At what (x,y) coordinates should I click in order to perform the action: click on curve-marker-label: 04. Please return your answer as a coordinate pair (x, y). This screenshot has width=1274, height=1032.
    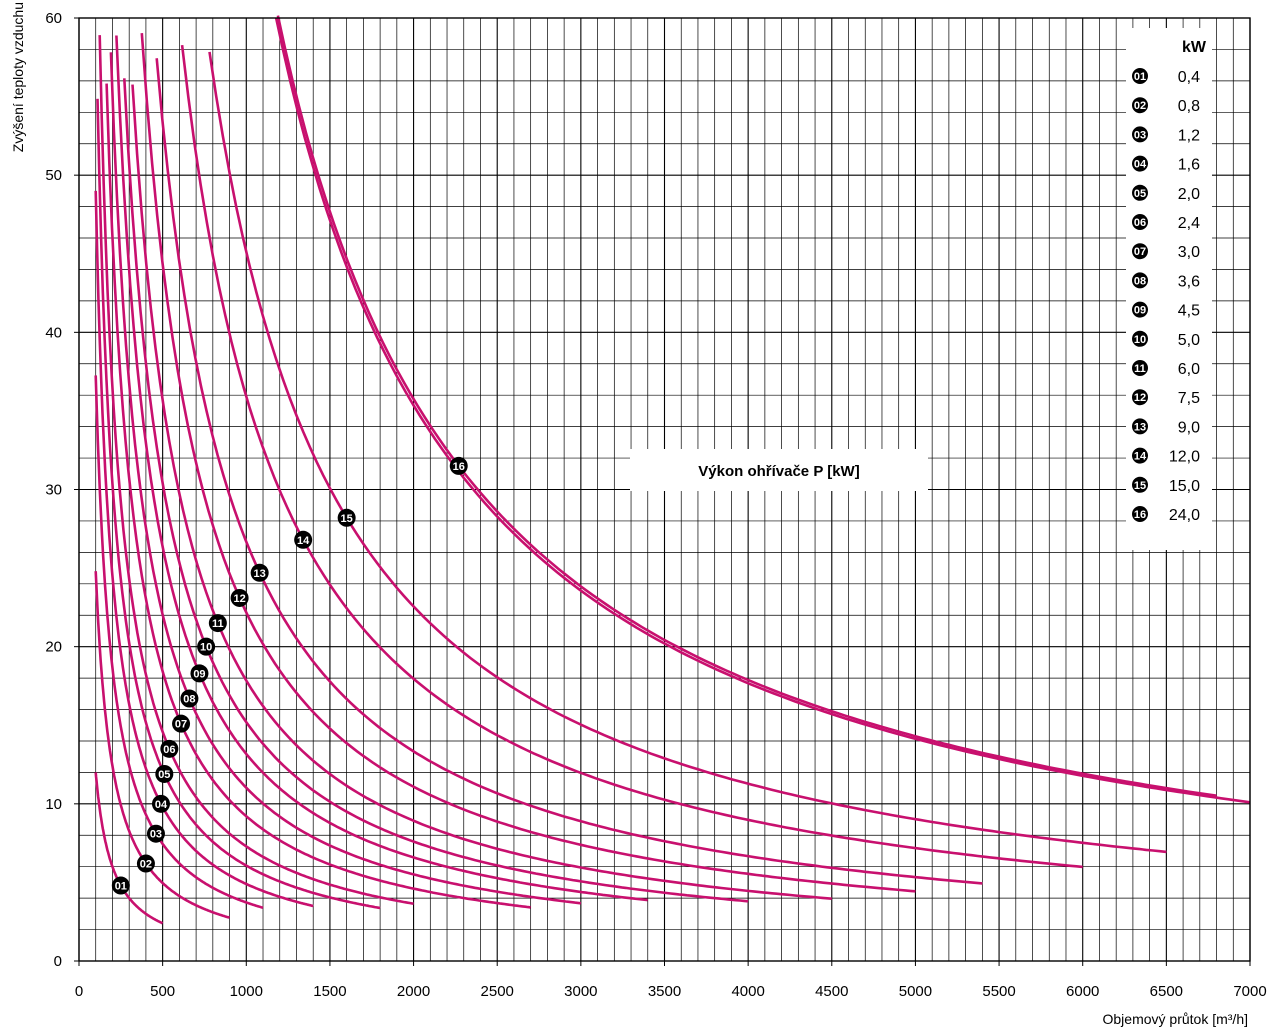
    Looking at the image, I should click on (161, 805).